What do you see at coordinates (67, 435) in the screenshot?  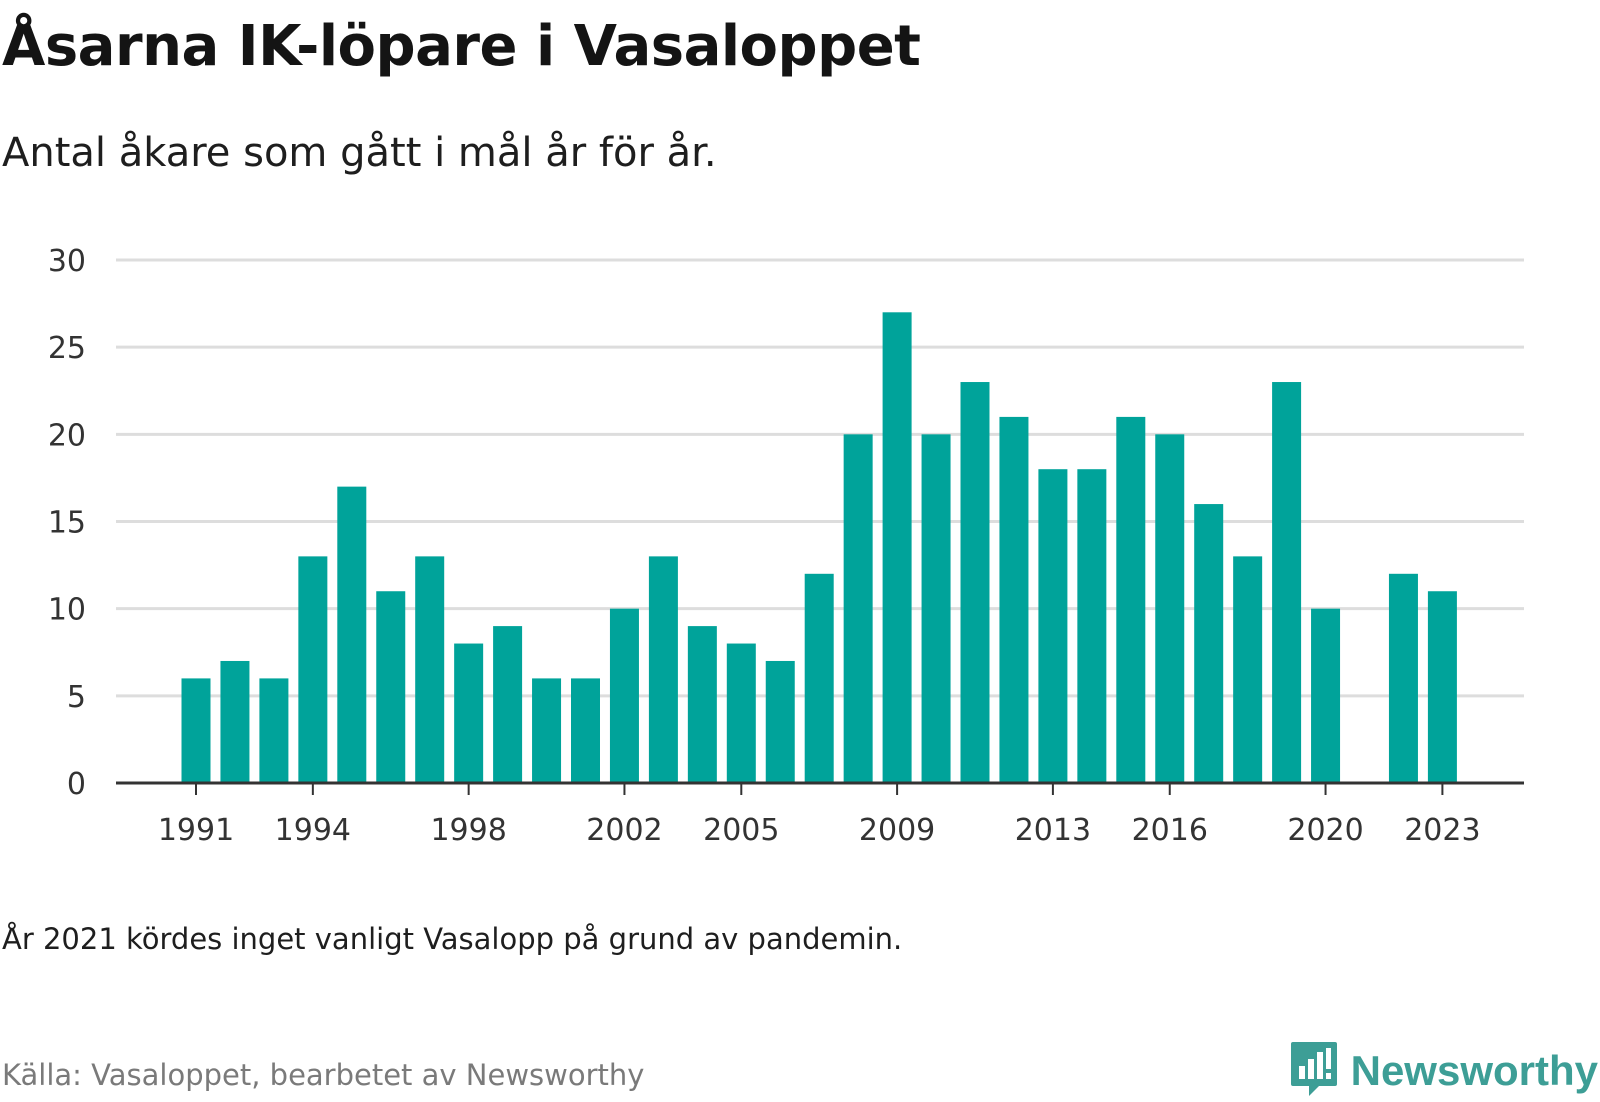 I see `y-tick-label: 20` at bounding box center [67, 435].